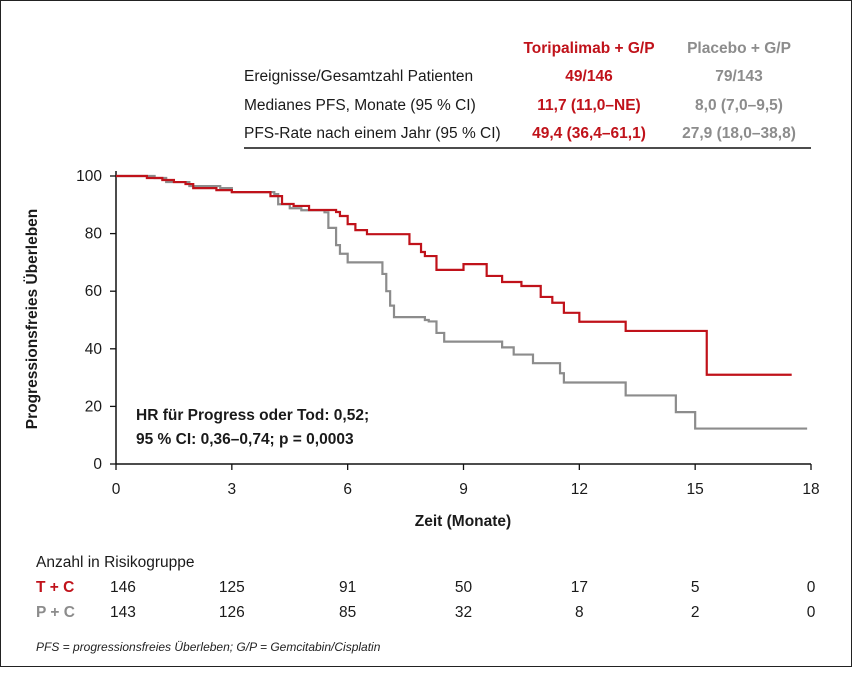 The height and width of the screenshot is (673, 854). What do you see at coordinates (579, 489) in the screenshot?
I see `x-tick-label: 12` at bounding box center [579, 489].